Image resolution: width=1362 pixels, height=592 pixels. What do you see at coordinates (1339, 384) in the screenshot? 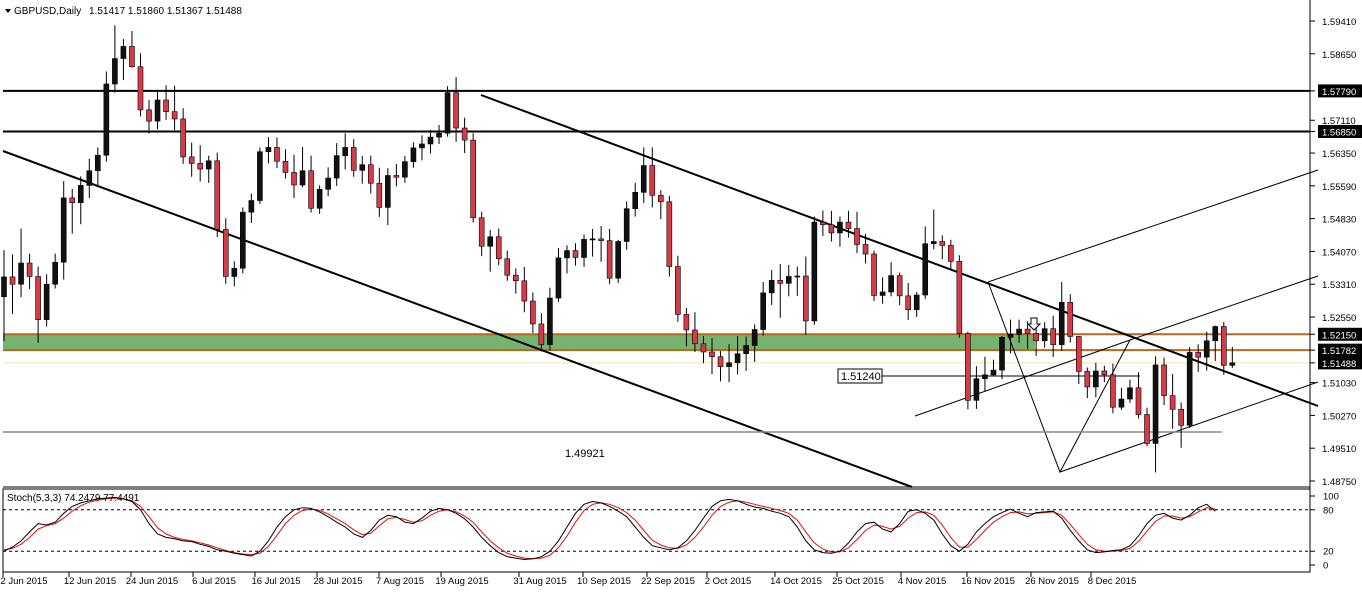
I see `price-label: 1.51030` at bounding box center [1339, 384].